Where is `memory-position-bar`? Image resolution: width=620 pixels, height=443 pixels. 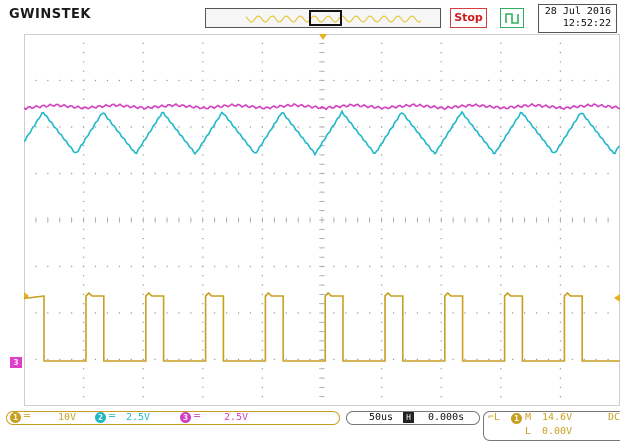
memory-position-bar is located at coordinates (323, 18).